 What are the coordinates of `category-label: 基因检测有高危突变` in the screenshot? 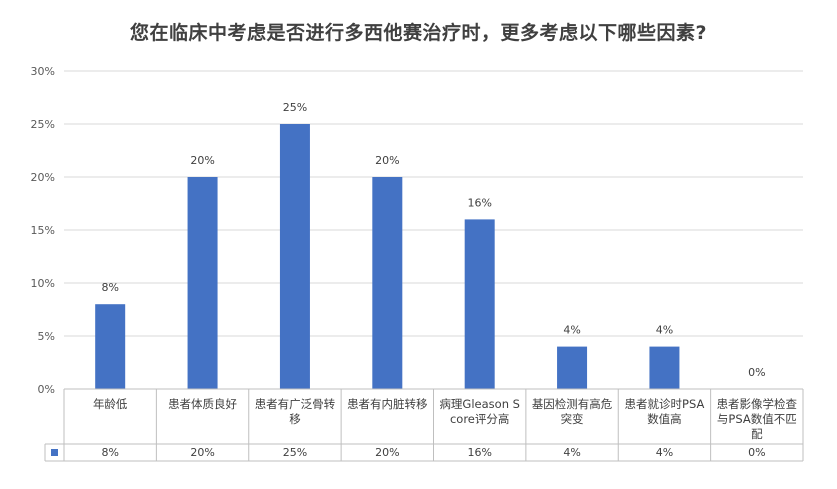 It's located at (572, 411).